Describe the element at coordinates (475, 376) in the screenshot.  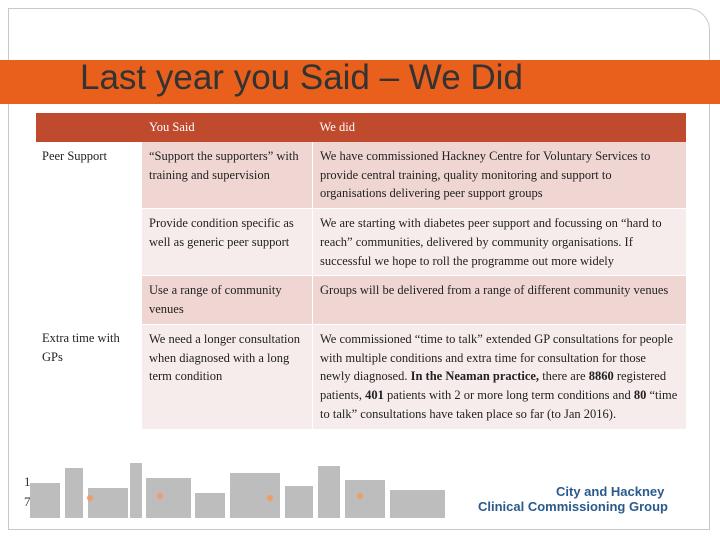
I see `text-run: In the Neaman practice,` at that location.